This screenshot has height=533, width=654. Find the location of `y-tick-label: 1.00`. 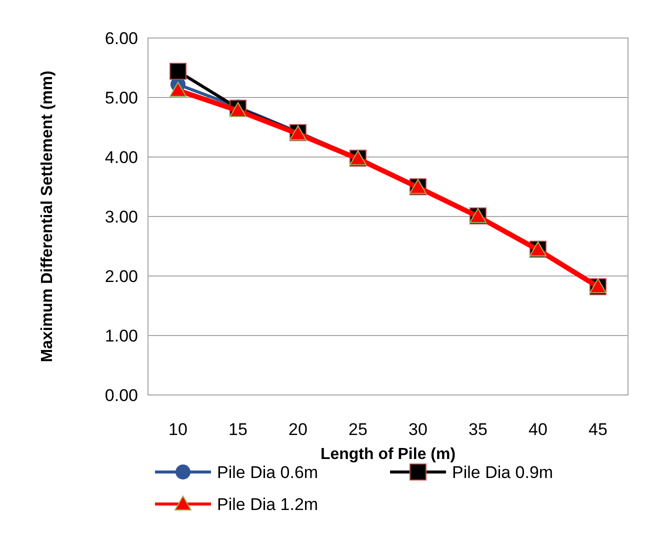

y-tick-label: 1.00 is located at coordinates (121, 336).